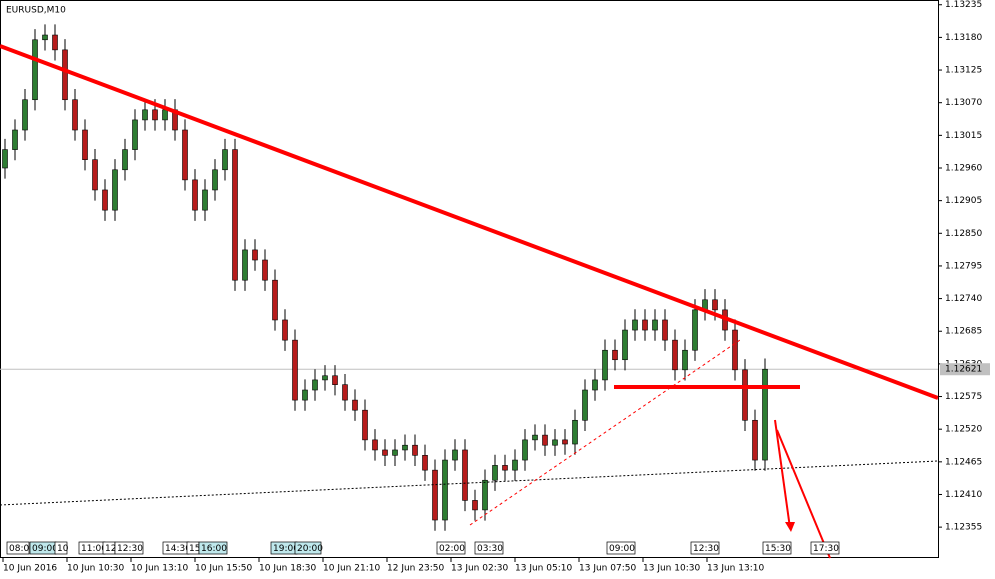  I want to click on current-price-box, so click(965, 369).